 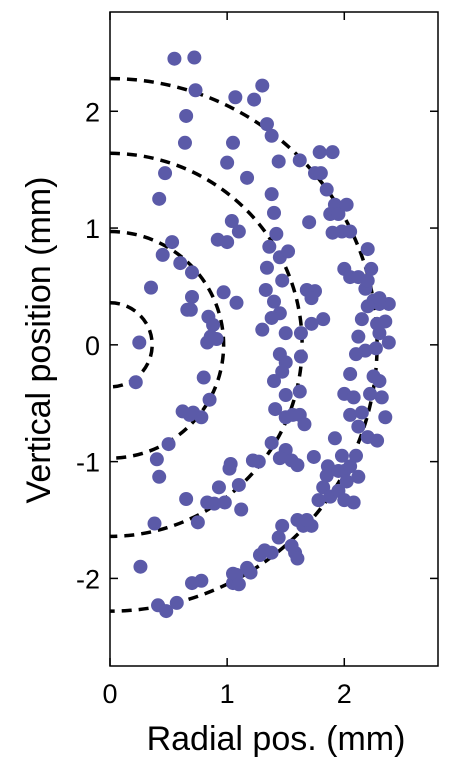 What do you see at coordinates (39, 340) in the screenshot?
I see `y-axis-label: Vertical position (mm)` at bounding box center [39, 340].